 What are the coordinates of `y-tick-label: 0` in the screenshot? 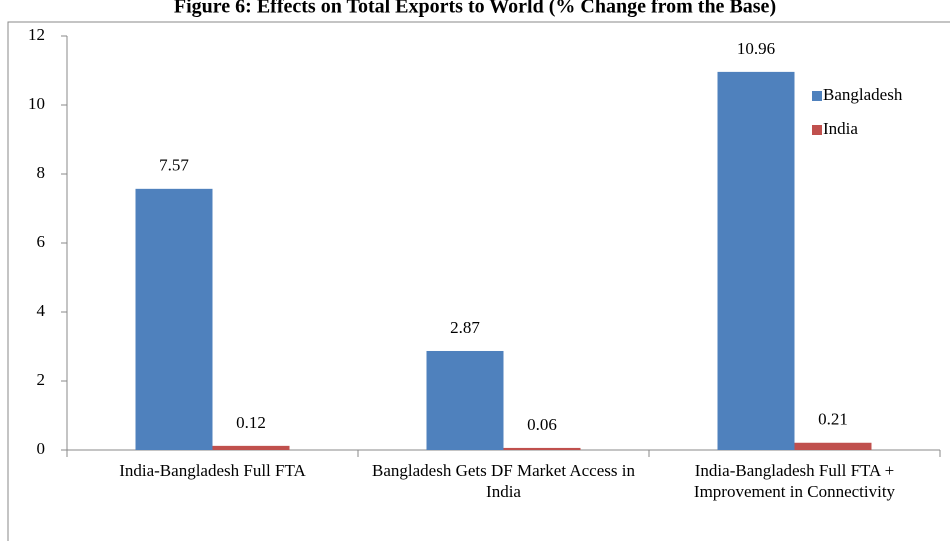 It's located at (41, 448).